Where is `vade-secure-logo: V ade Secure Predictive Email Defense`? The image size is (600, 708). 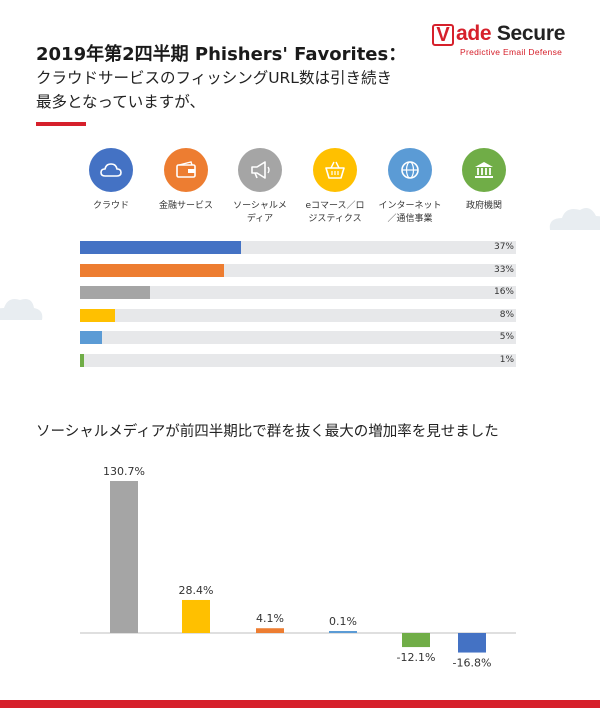
vade-secure-logo: V ade Secure Predictive Email Defense is located at coordinates (507, 42).